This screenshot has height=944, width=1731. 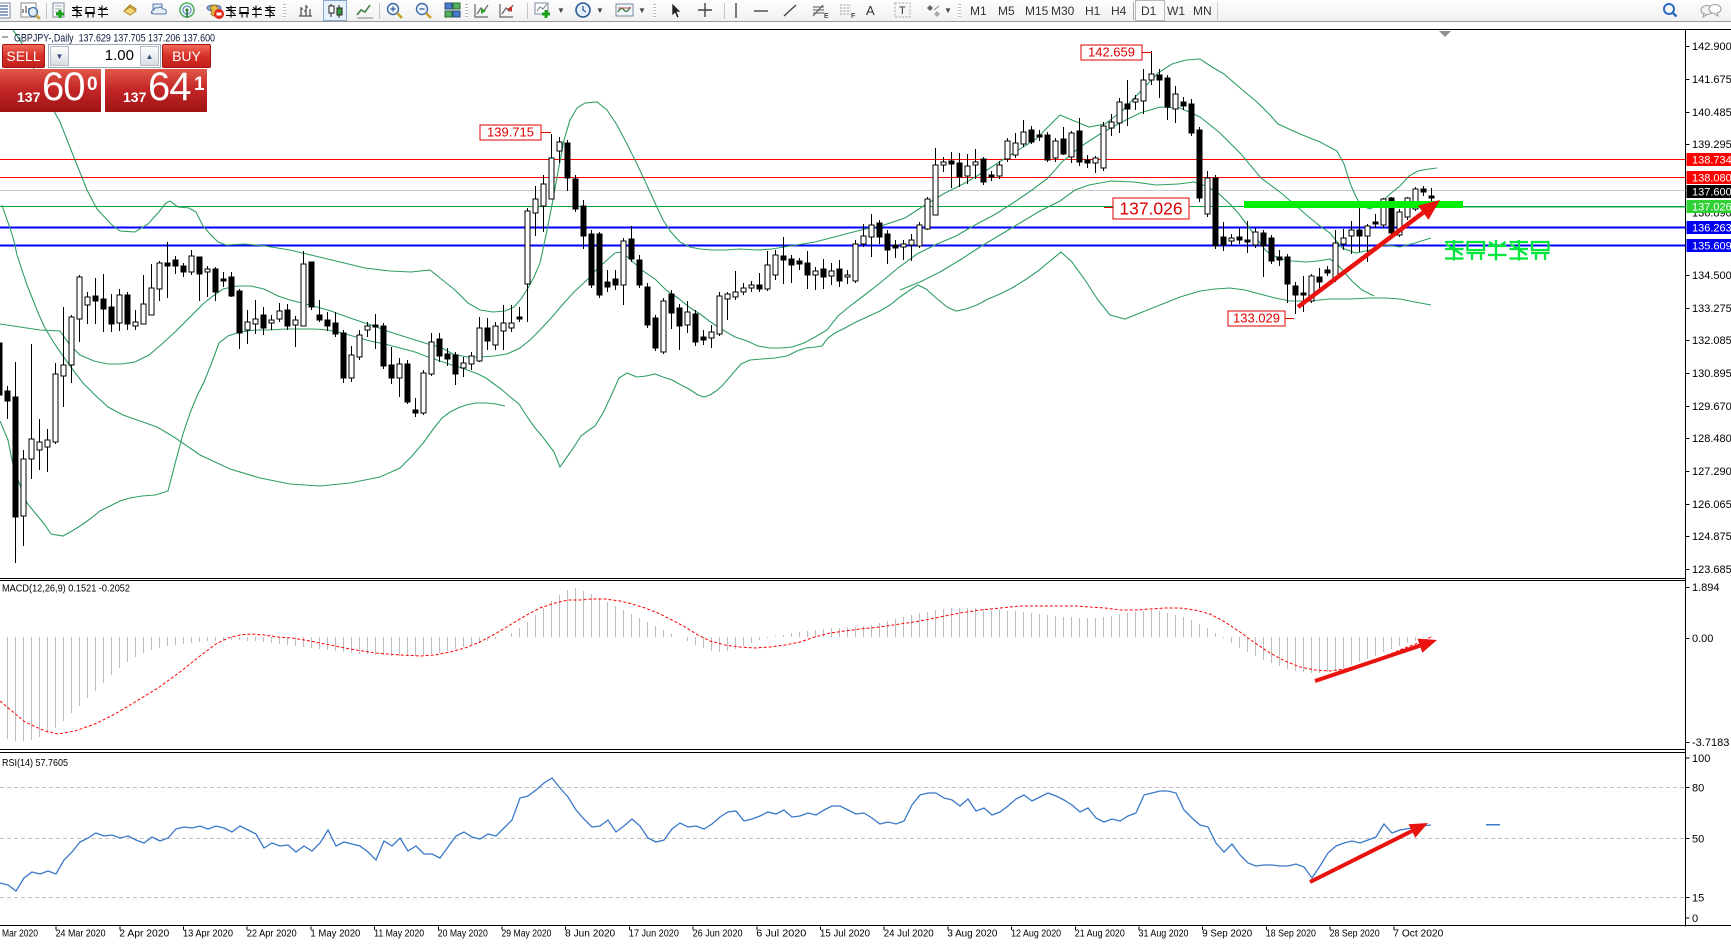 I want to click on svg-text: 24 Mar 2020, so click(x=81, y=934).